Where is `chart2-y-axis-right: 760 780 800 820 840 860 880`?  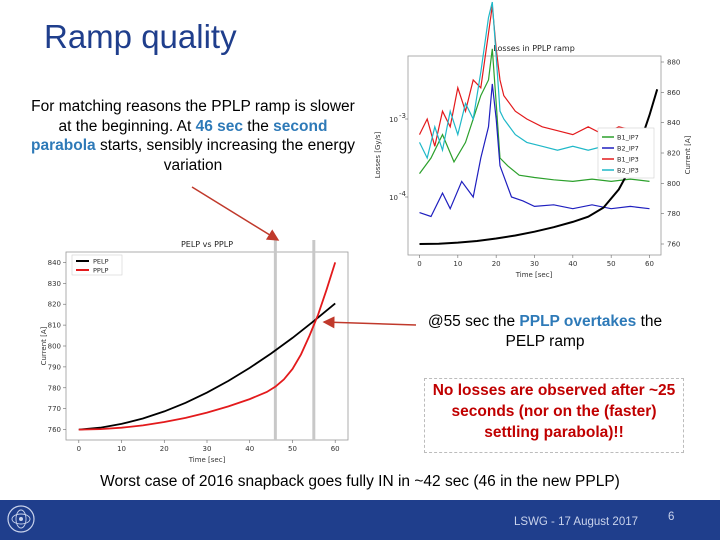
chart2-y-axis-right: 760 780 800 820 840 860 880 is located at coordinates (670, 154).